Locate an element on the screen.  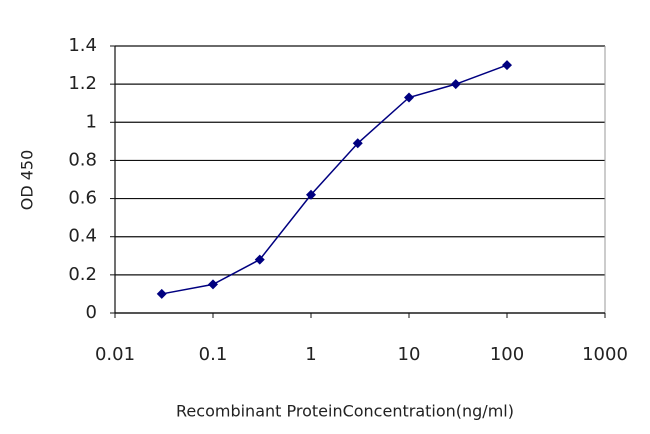
x-axis-label: Recombinant ProteinConcentration(ng/ml) is located at coordinates (345, 411).